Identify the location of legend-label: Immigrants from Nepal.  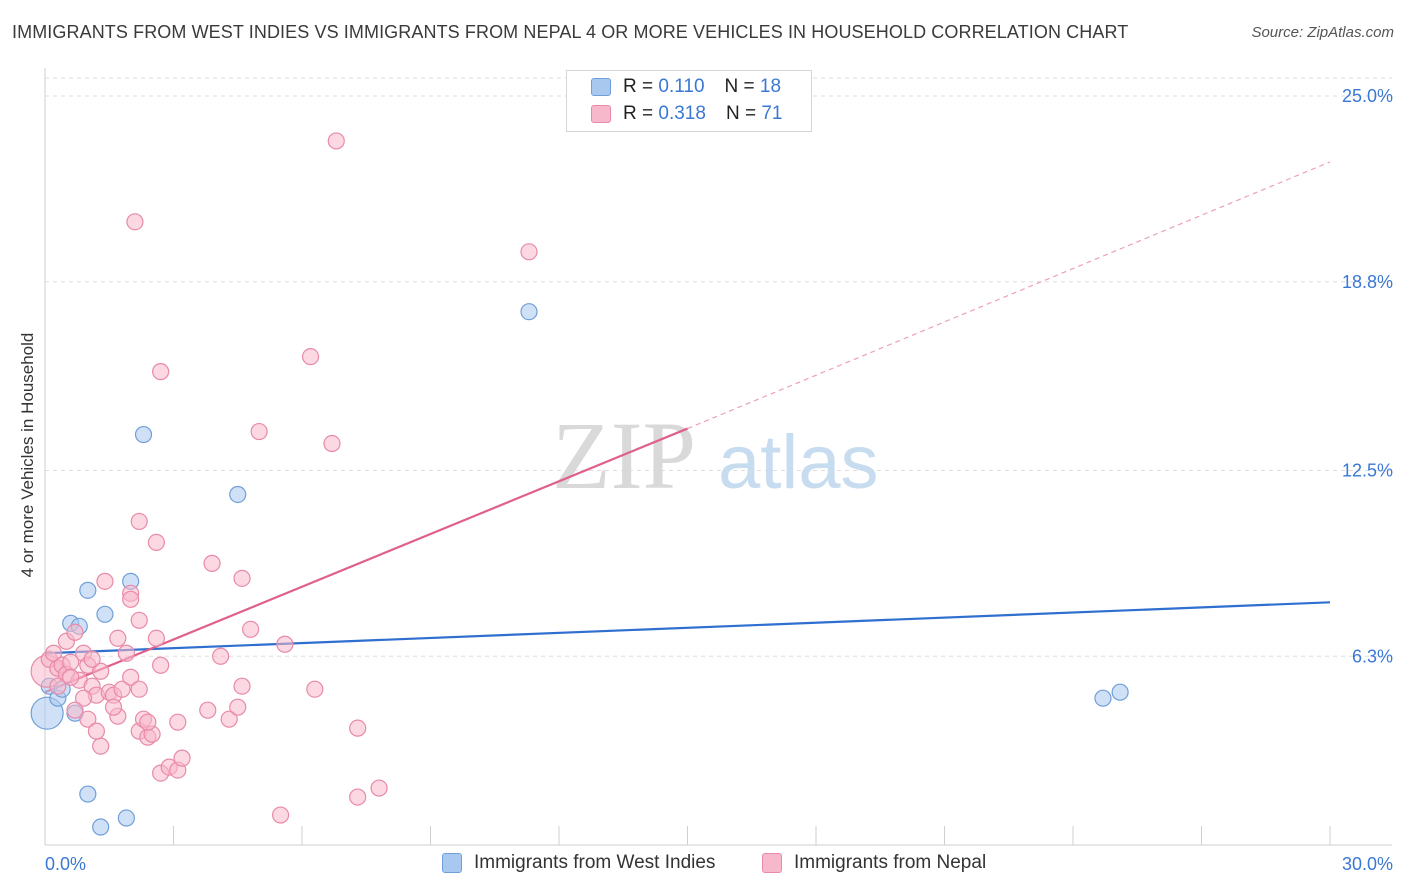
(890, 862).